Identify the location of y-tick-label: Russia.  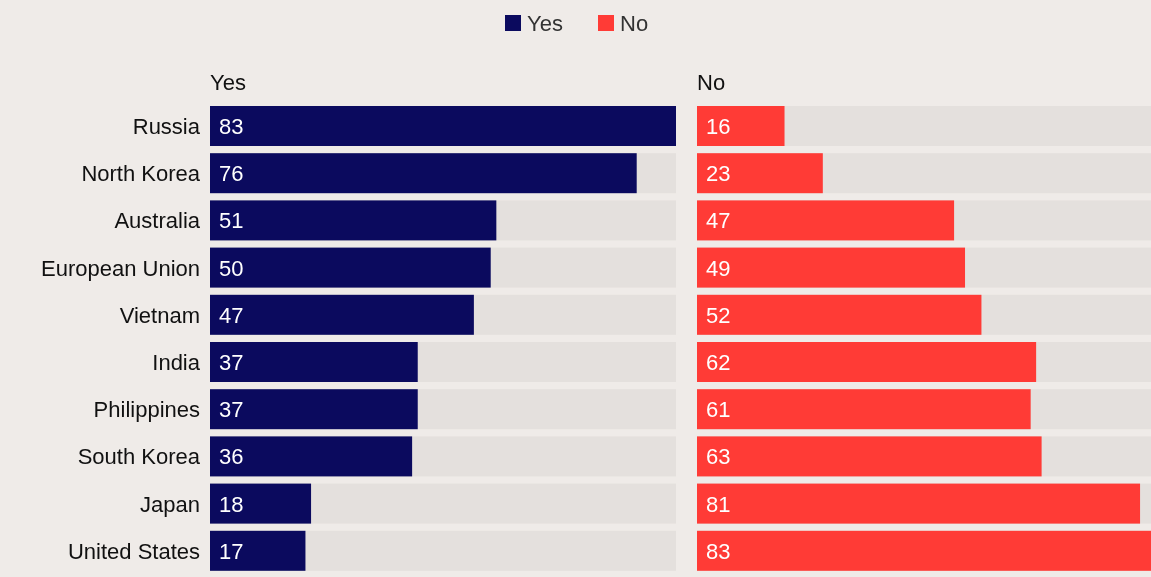
(166, 126).